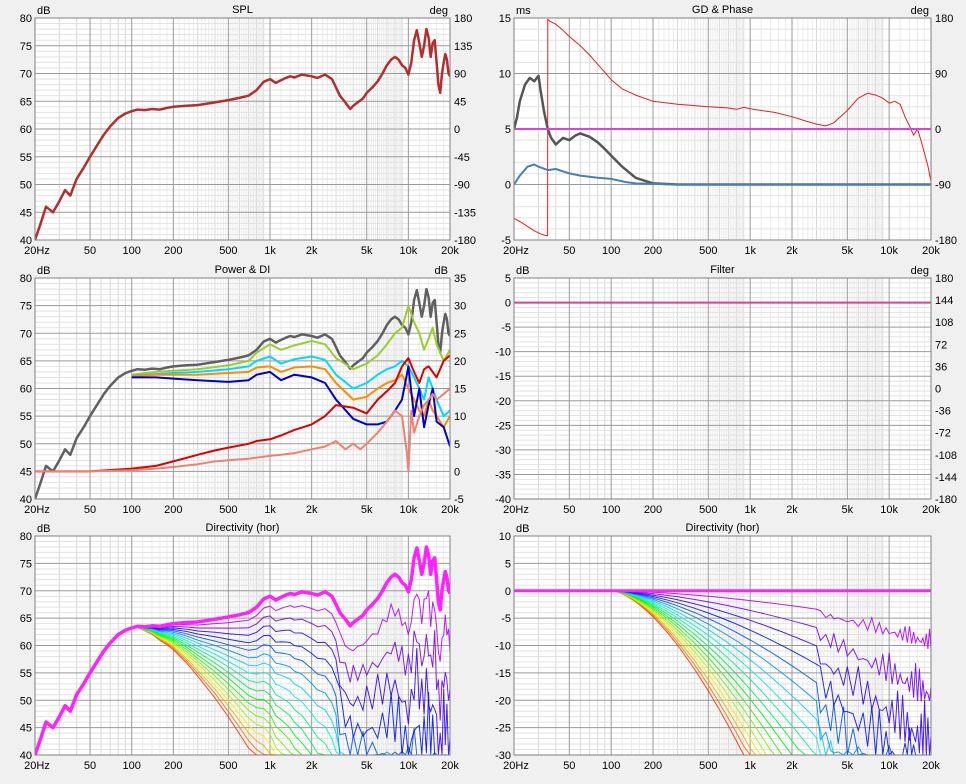  What do you see at coordinates (505, 19) in the screenshot?
I see `y-tick-label: 15` at bounding box center [505, 19].